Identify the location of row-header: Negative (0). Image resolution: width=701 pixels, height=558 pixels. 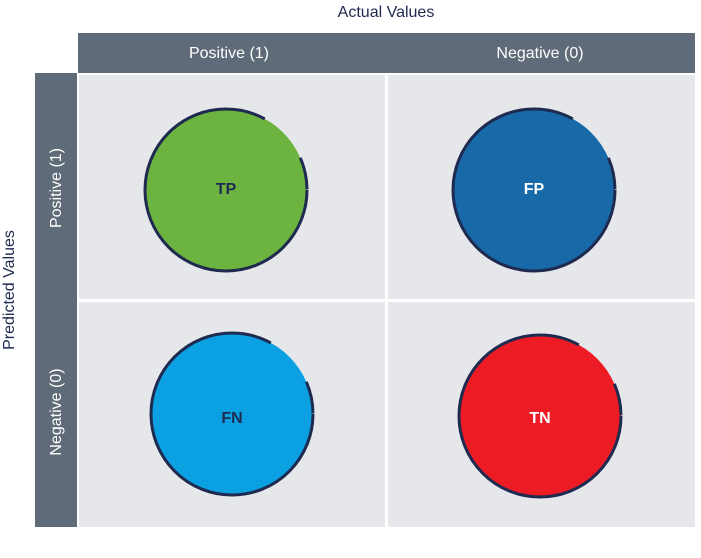
(56, 411).